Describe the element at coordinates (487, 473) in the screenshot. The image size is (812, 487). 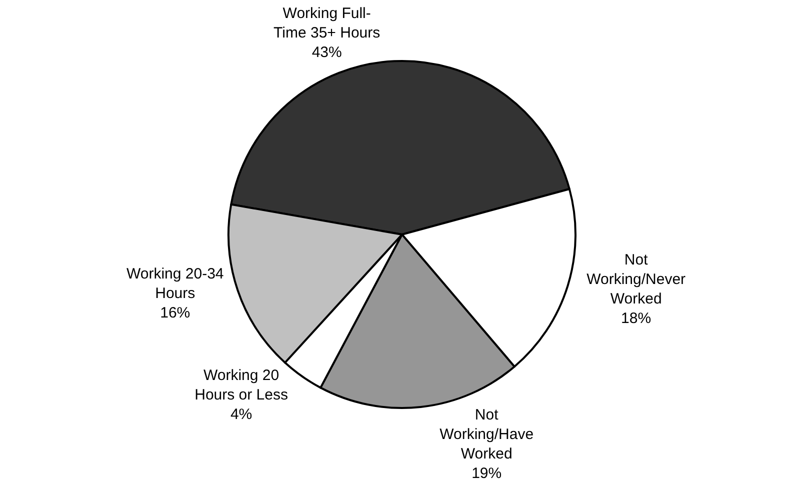
I see `data-label: 19%` at that location.